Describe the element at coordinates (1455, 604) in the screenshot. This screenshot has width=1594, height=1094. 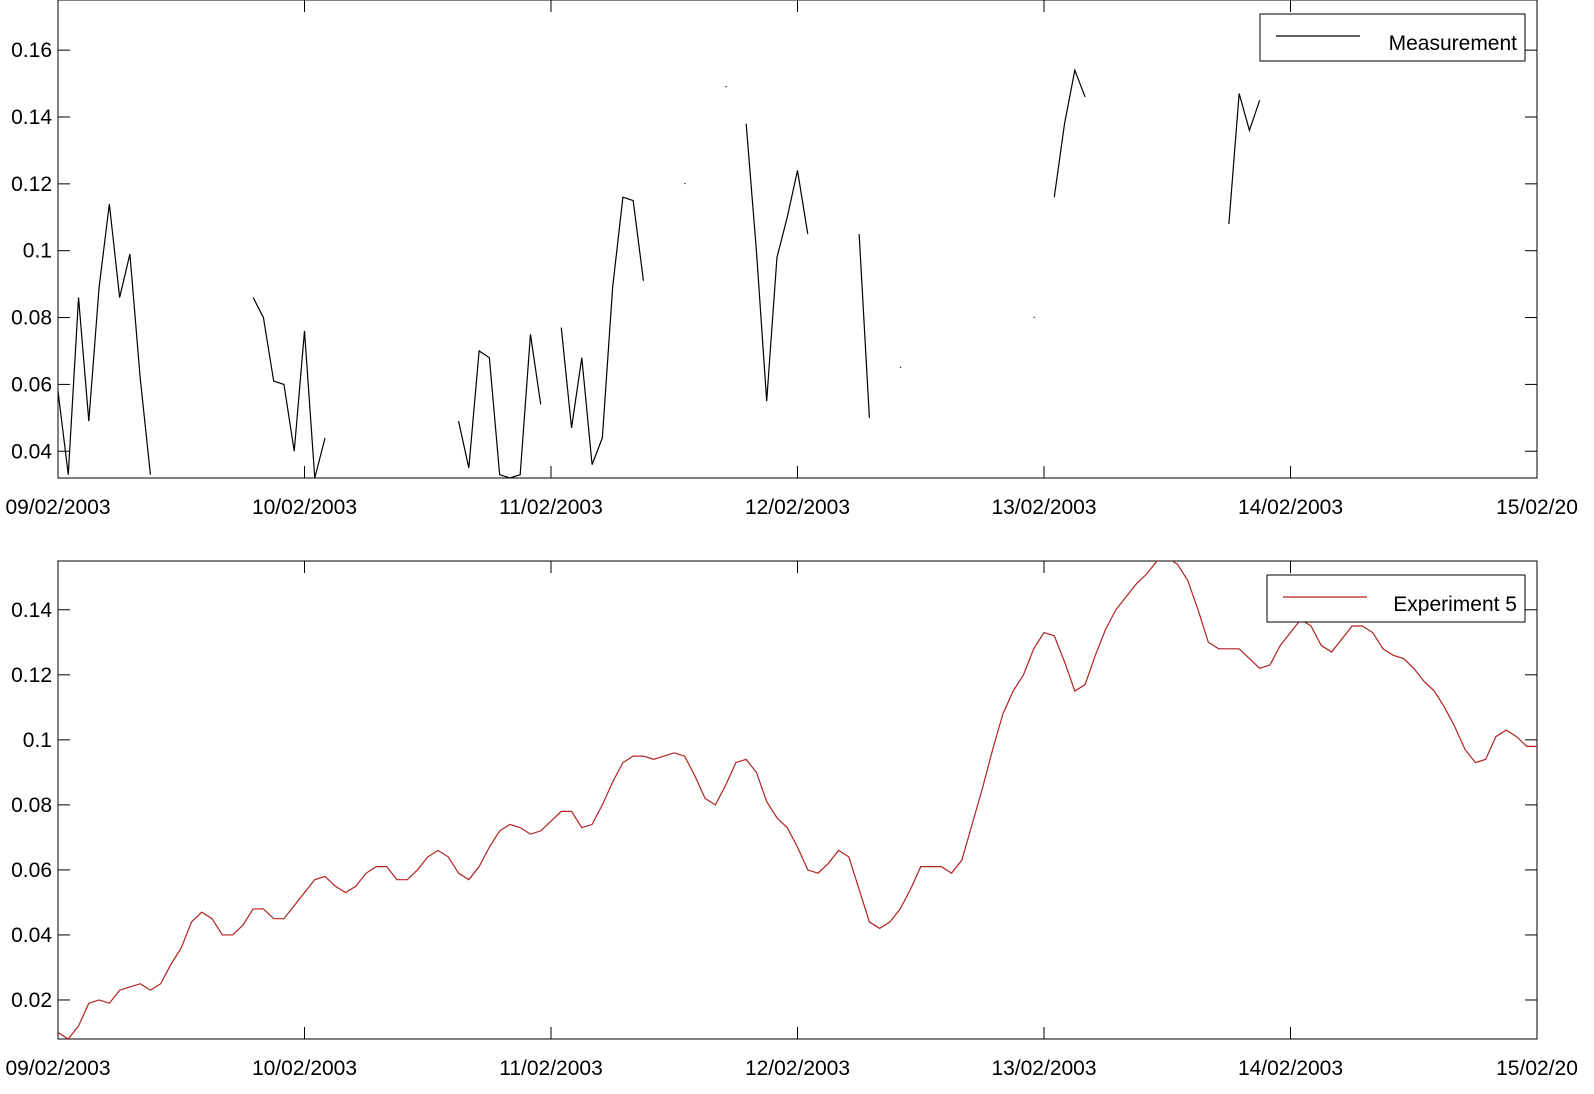
I see `legend-label: Experiment 5` at that location.